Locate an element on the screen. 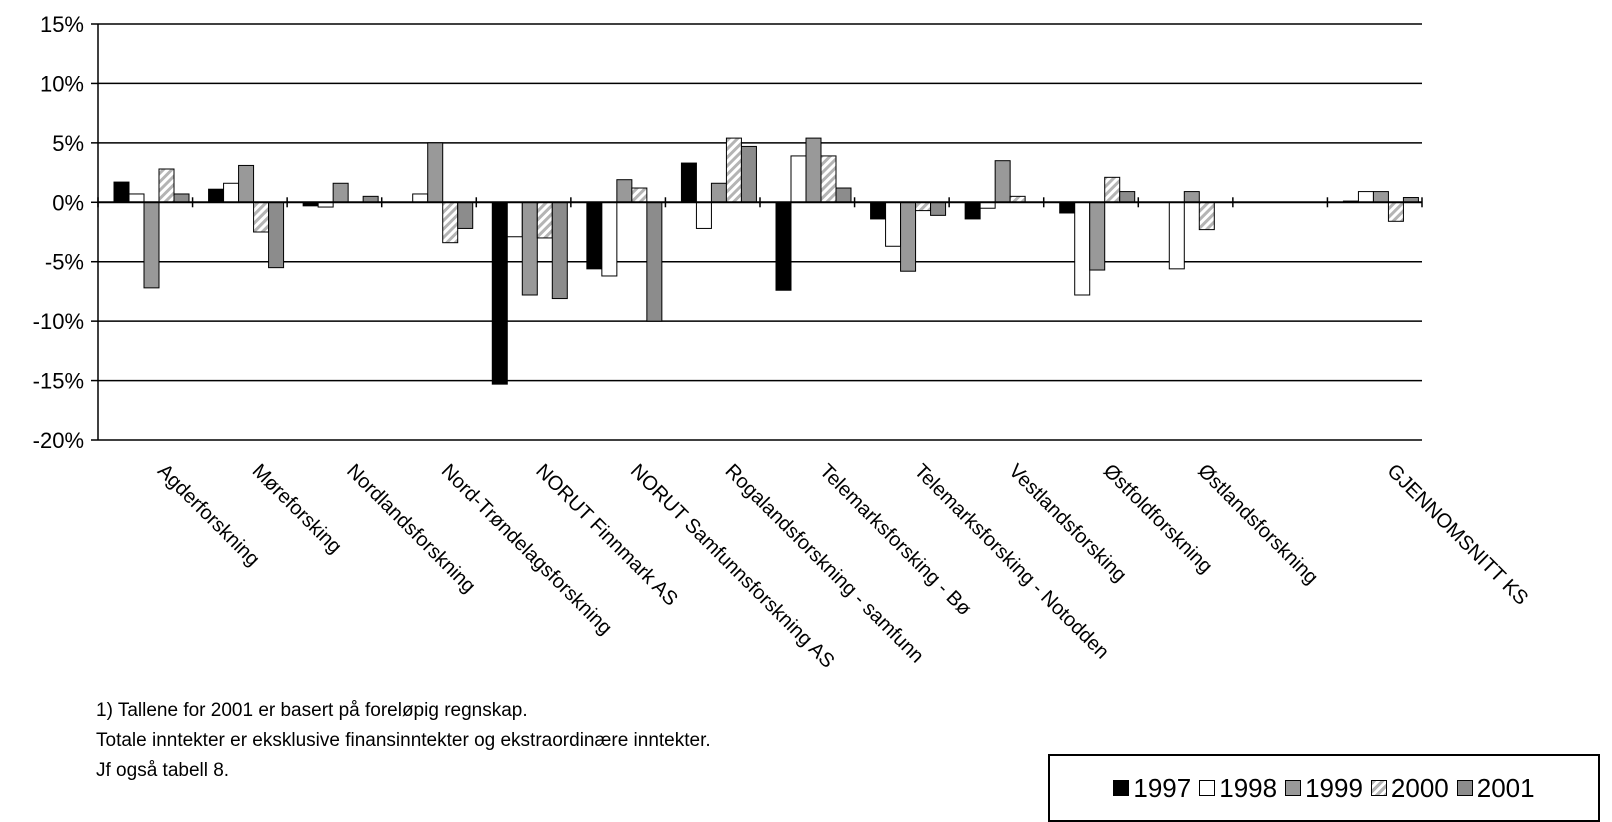 The image size is (1612, 822). y-tick-label: -20% is located at coordinates (58, 440).